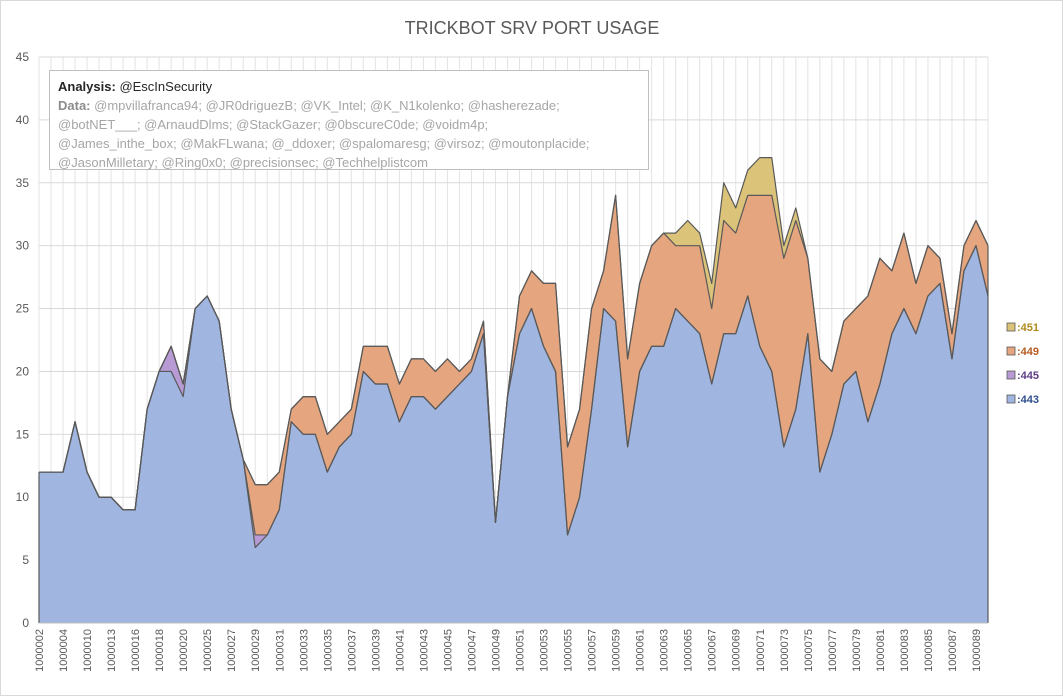 The width and height of the screenshot is (1063, 696). I want to click on x-tick-label: 1000087, so click(953, 650).